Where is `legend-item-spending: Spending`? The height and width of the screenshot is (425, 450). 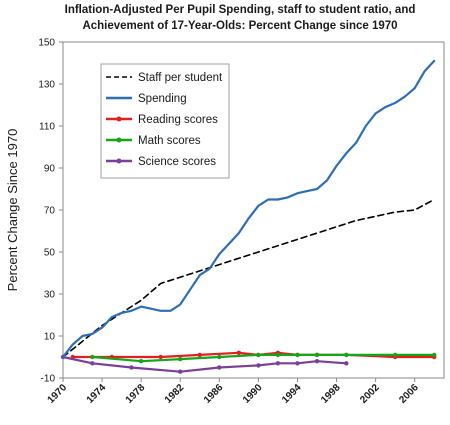
legend-item-spending: Spending is located at coordinates (146, 99).